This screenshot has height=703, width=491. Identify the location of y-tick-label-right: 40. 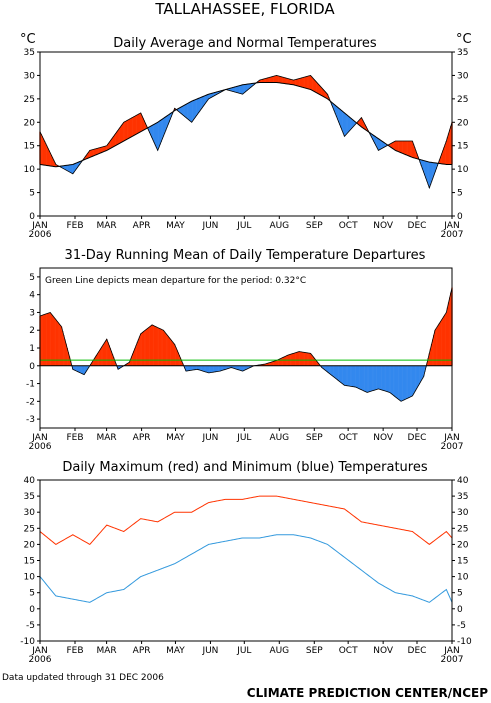
(463, 481).